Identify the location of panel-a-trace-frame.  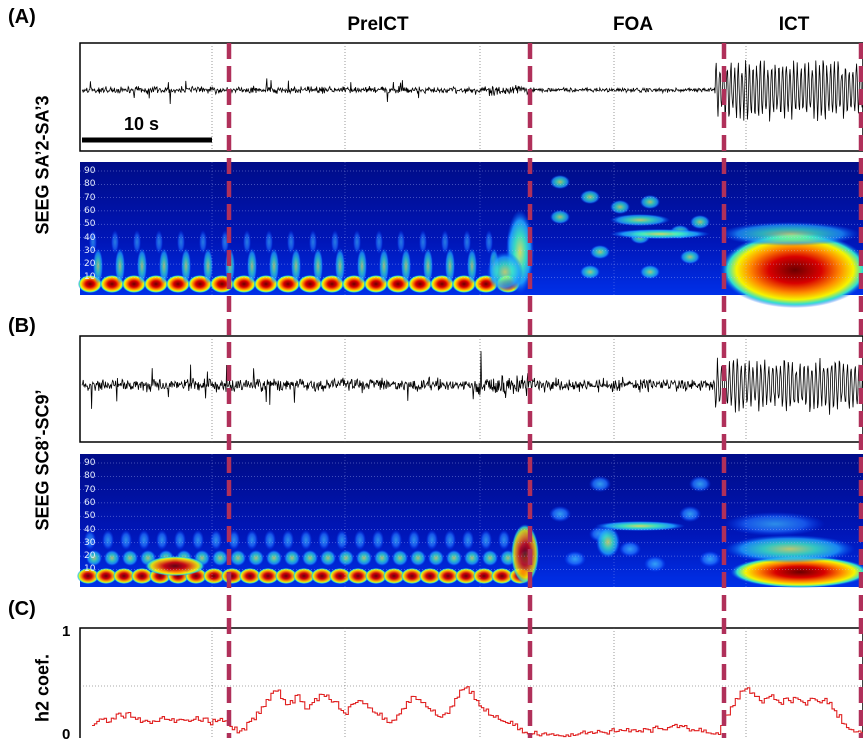
(471, 97).